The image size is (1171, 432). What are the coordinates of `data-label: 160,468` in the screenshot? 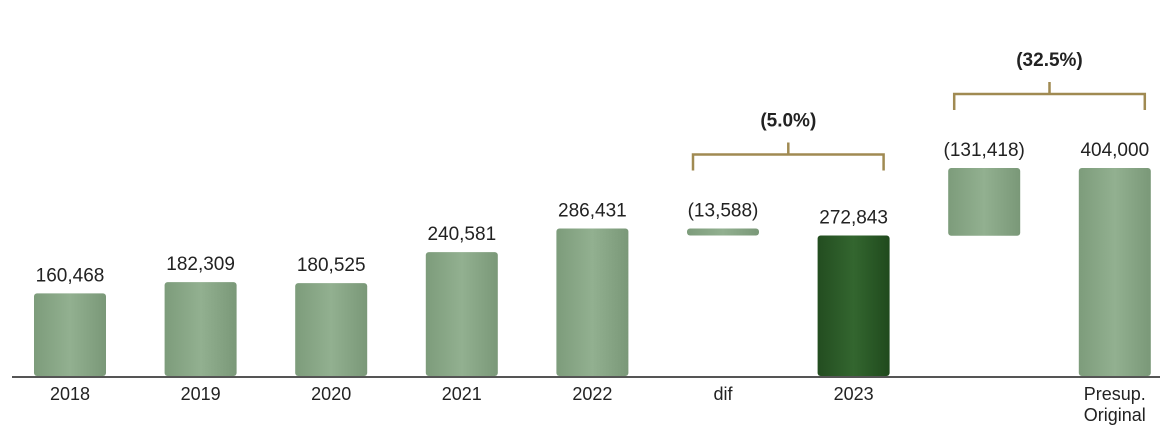 It's located at (70, 275).